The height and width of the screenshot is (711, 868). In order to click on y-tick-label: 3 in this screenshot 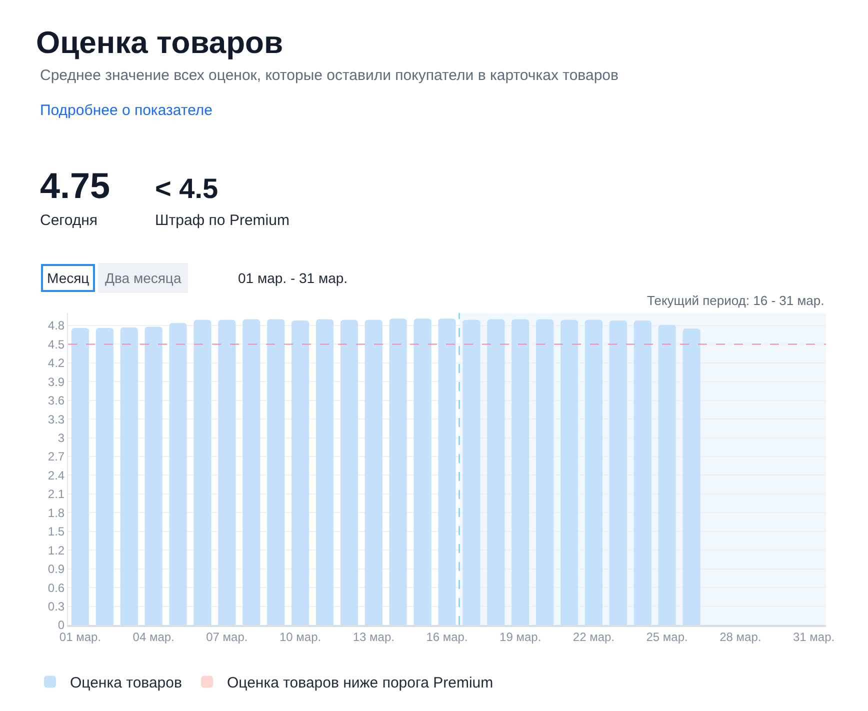, I will do `click(61, 438)`.